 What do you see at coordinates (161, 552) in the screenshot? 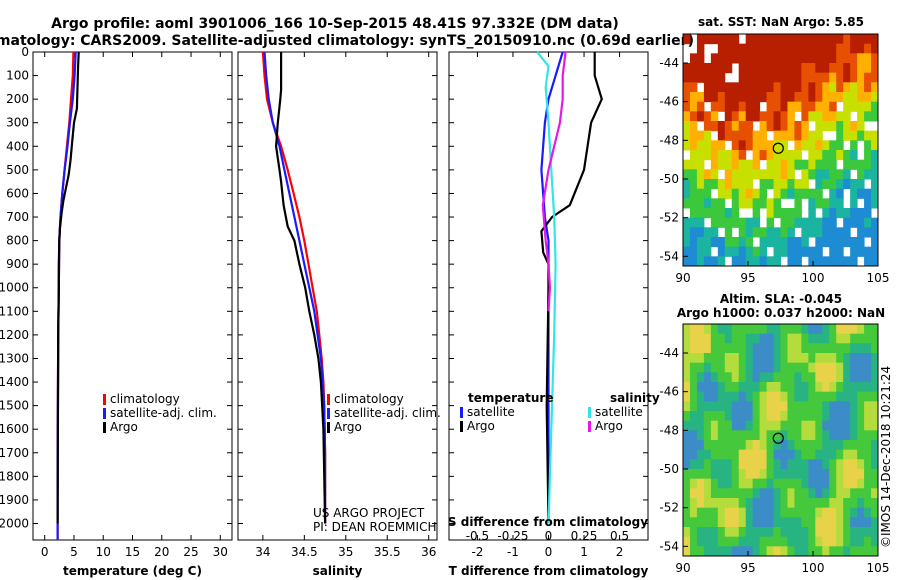
I see `x-tick-label: 20` at bounding box center [161, 552].